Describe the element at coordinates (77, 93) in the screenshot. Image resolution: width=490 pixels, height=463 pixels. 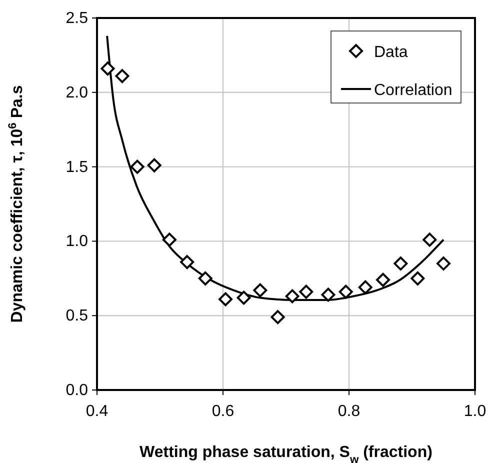
I see `y-tick-label: 2.0` at that location.